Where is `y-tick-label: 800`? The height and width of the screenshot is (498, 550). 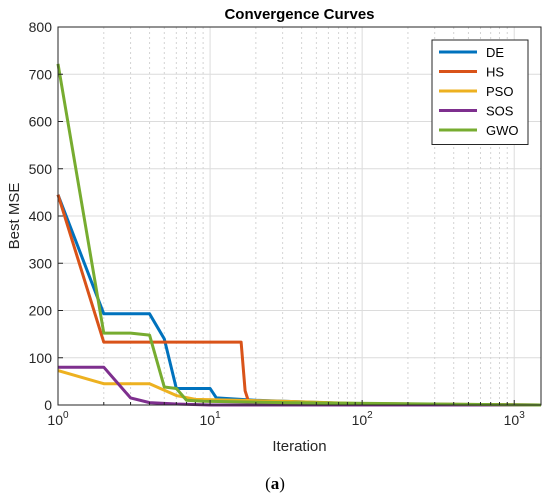 y-tick-label: 800 is located at coordinates (41, 27).